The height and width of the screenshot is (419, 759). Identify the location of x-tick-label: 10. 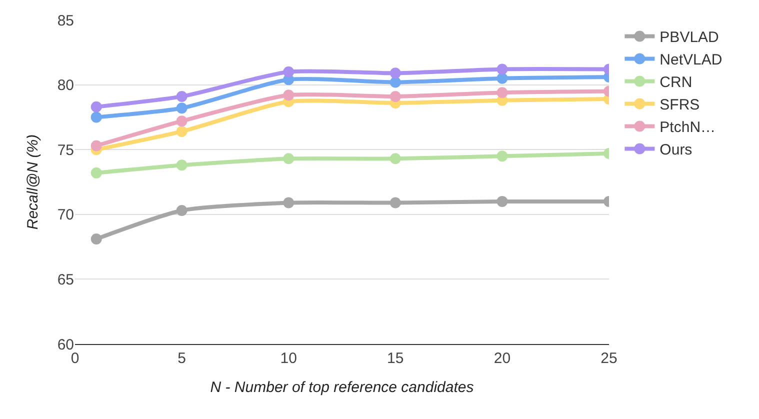
(288, 358).